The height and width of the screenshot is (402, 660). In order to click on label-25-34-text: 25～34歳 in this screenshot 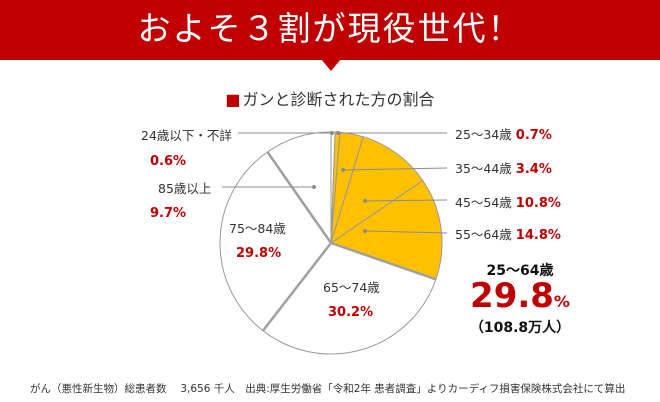, I will do `click(483, 134)`.